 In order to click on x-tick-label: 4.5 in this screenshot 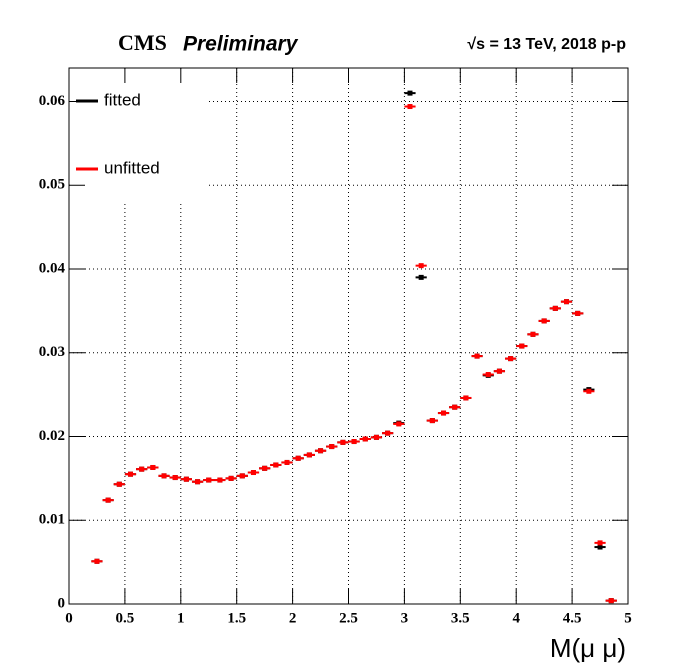, I will do `click(572, 618)`.